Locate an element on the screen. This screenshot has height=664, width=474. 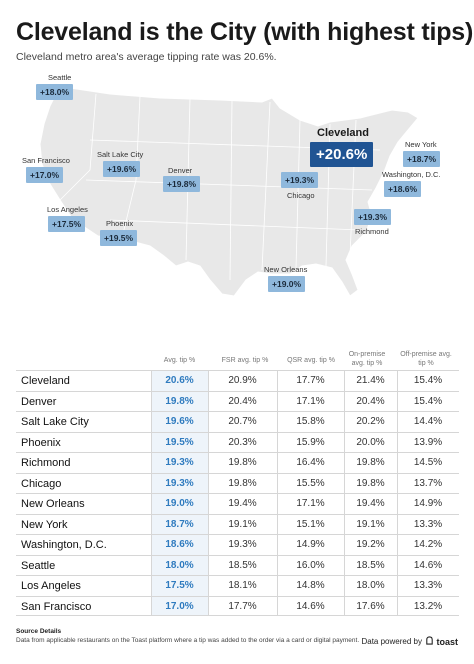
row-value-2: 20.4% is located at coordinates (242, 401).